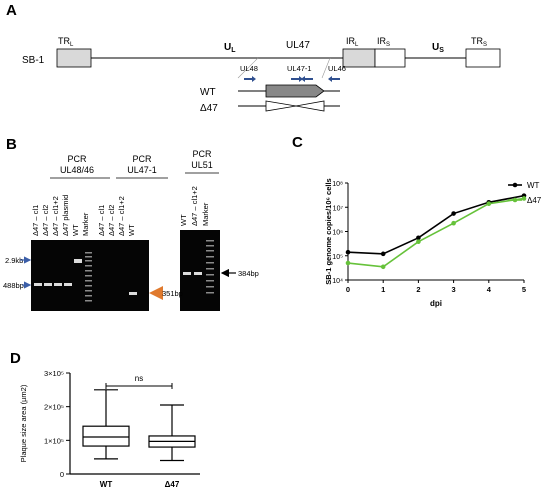 The height and width of the screenshot is (500, 550). What do you see at coordinates (205, 214) in the screenshot?
I see `gel3-lane-3: Marker` at bounding box center [205, 214].